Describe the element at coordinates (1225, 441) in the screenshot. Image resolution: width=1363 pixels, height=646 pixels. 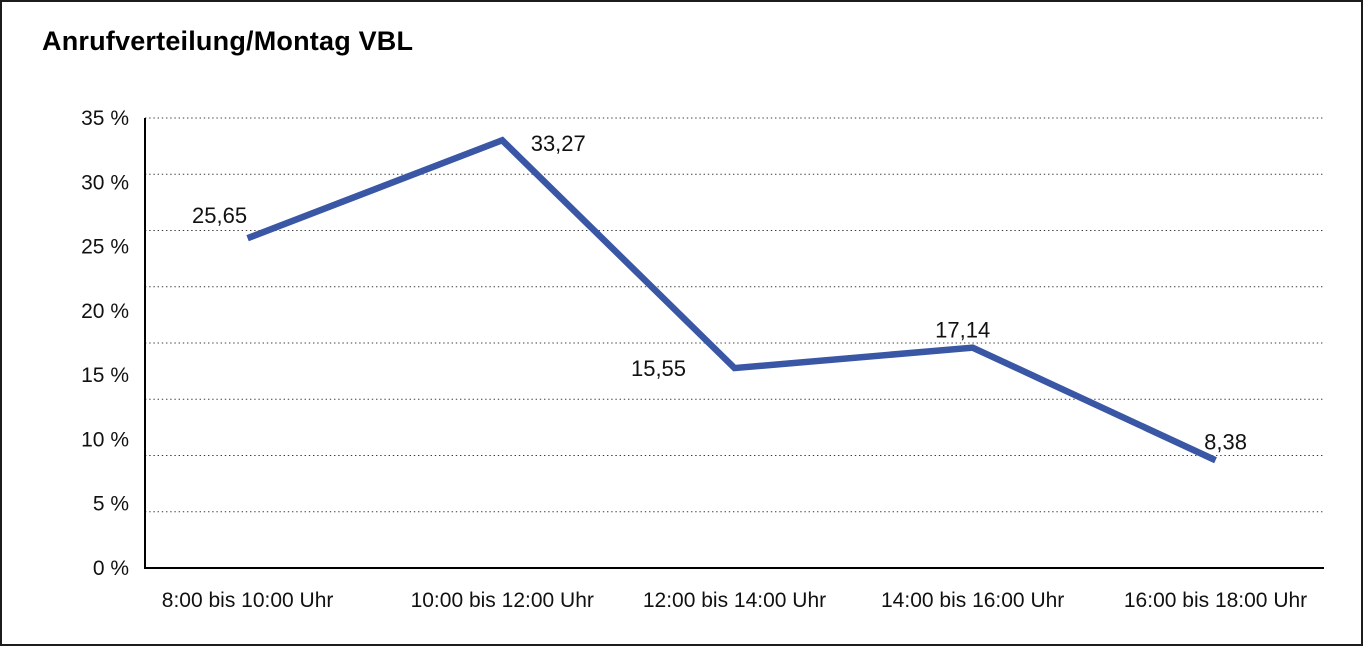
I see `data-label: 8,38` at that location.